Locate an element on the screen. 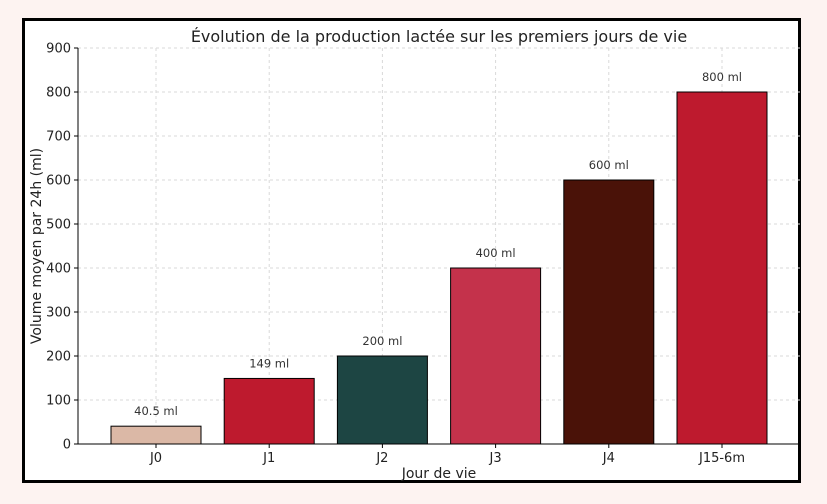 The image size is (827, 504). x-tick-label: J2 is located at coordinates (381, 458).